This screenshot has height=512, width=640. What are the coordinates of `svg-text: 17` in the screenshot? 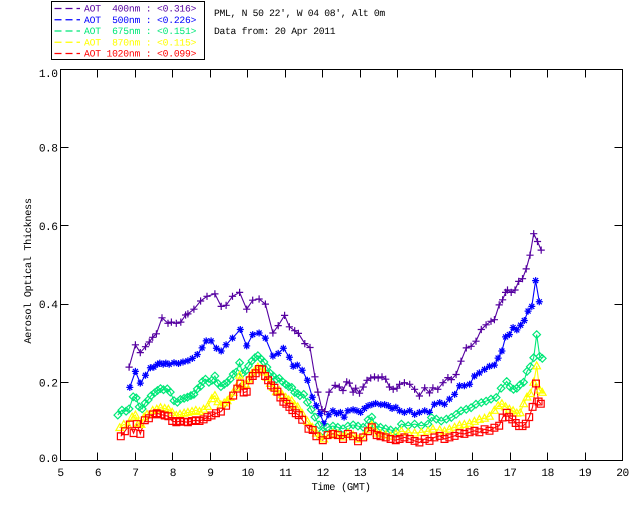 It's located at (510, 474).